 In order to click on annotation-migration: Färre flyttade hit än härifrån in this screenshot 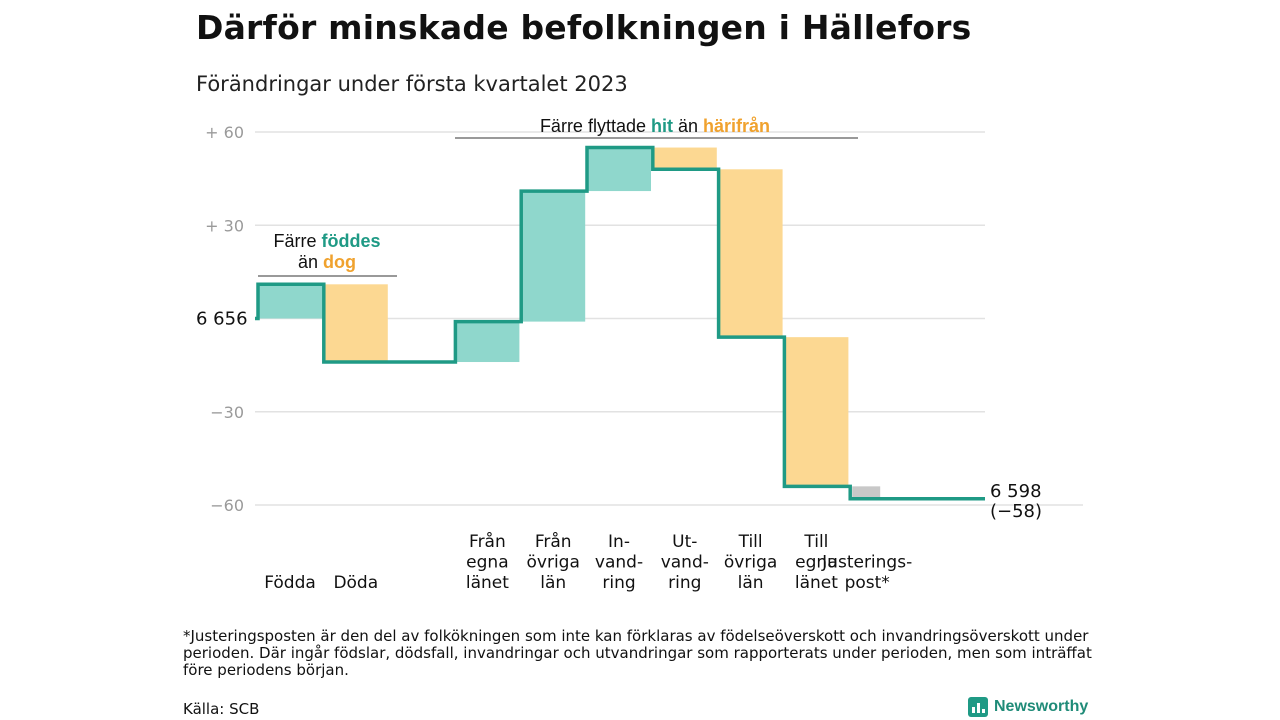, I will do `click(655, 126)`.